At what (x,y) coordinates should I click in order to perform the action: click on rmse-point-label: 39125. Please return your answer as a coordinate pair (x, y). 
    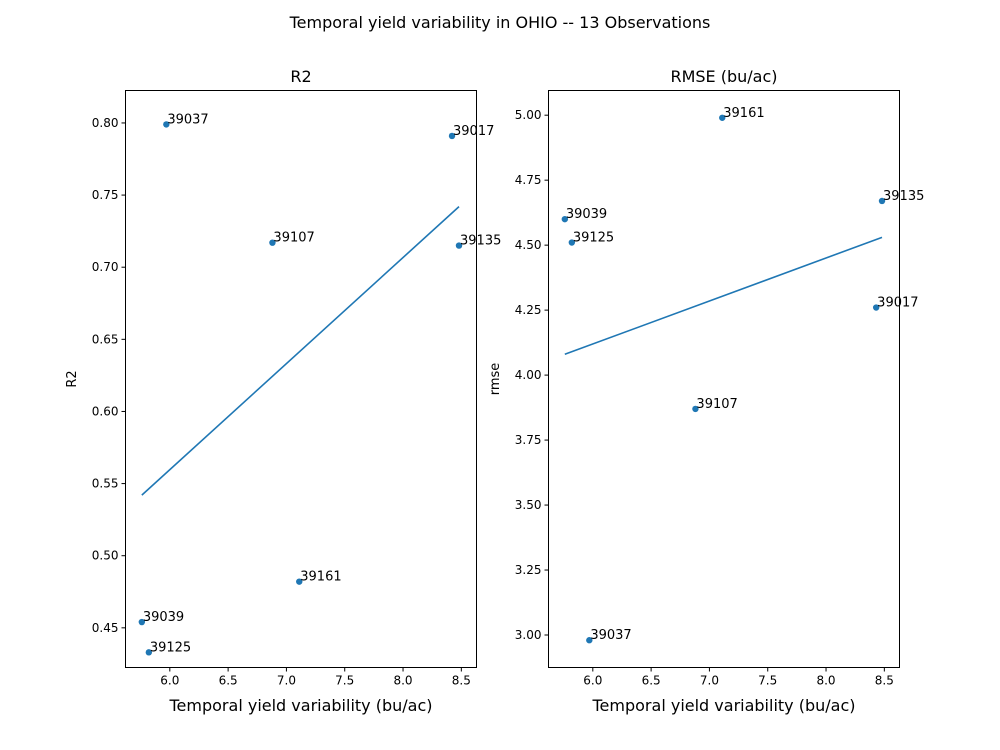
    Looking at the image, I should click on (593, 238).